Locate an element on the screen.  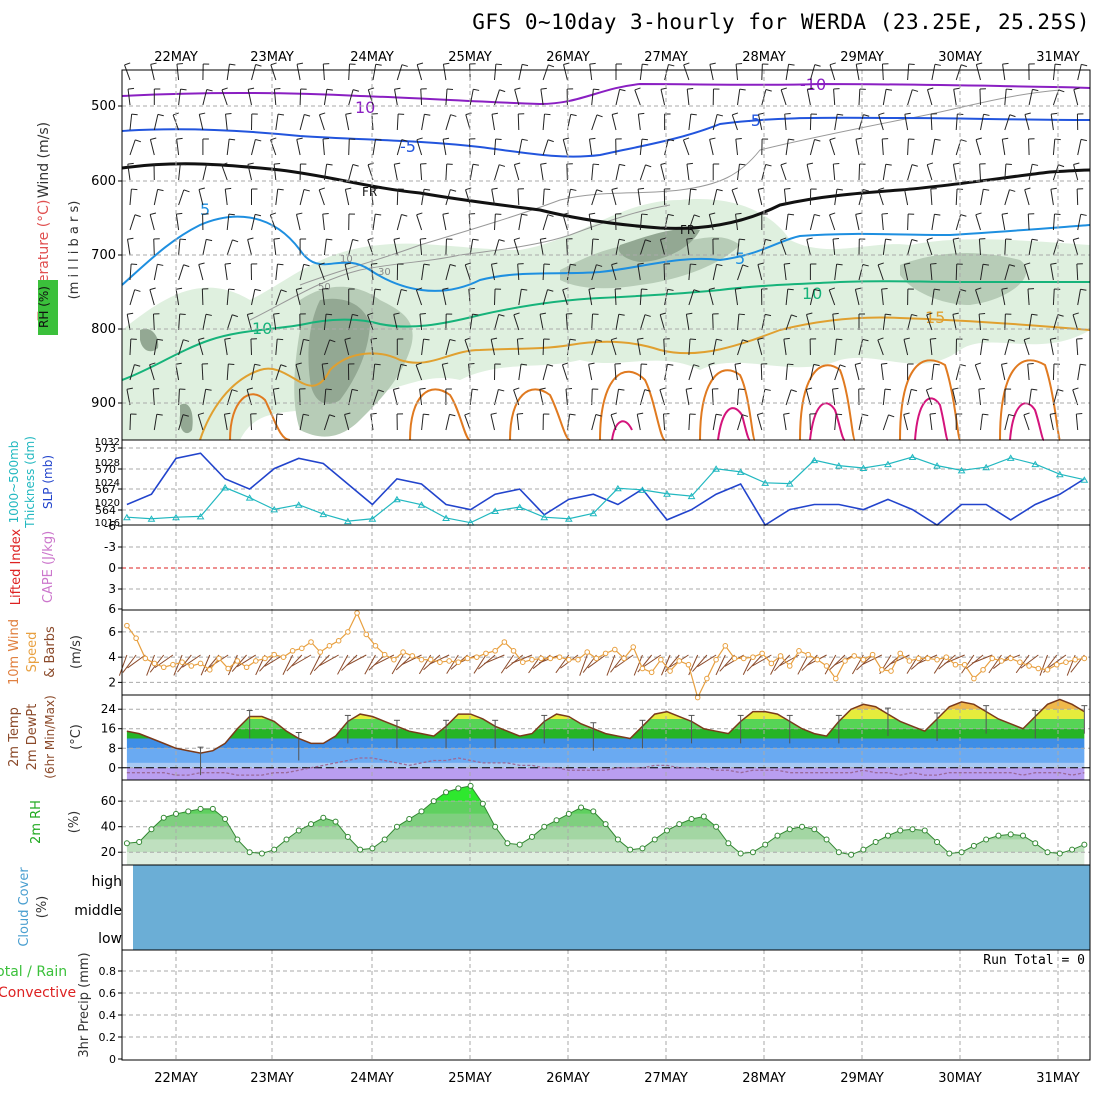
label-wind10-2: Speed is located at coordinates (32, 652).